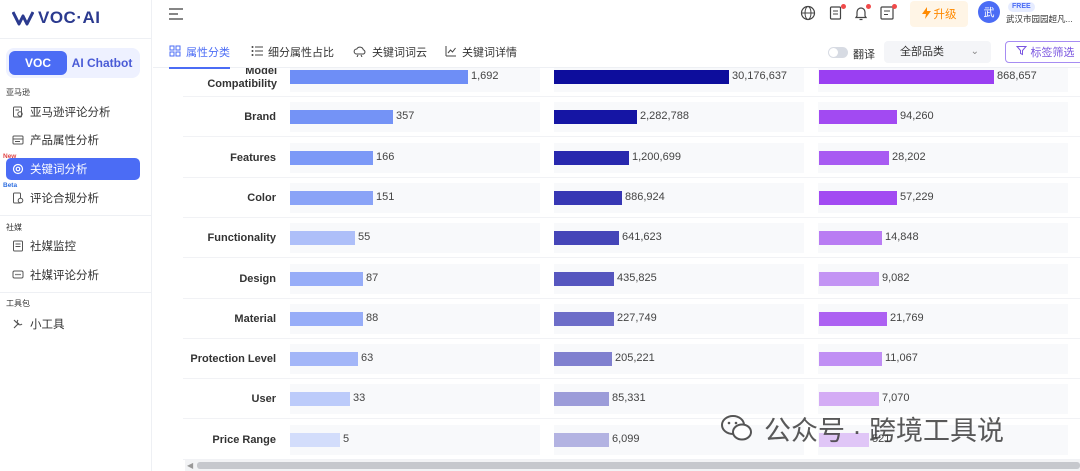 This screenshot has width=1080, height=471. Describe the element at coordinates (64, 199) in the screenshot. I see `sidebar-item-label: 评论合规分析` at that location.